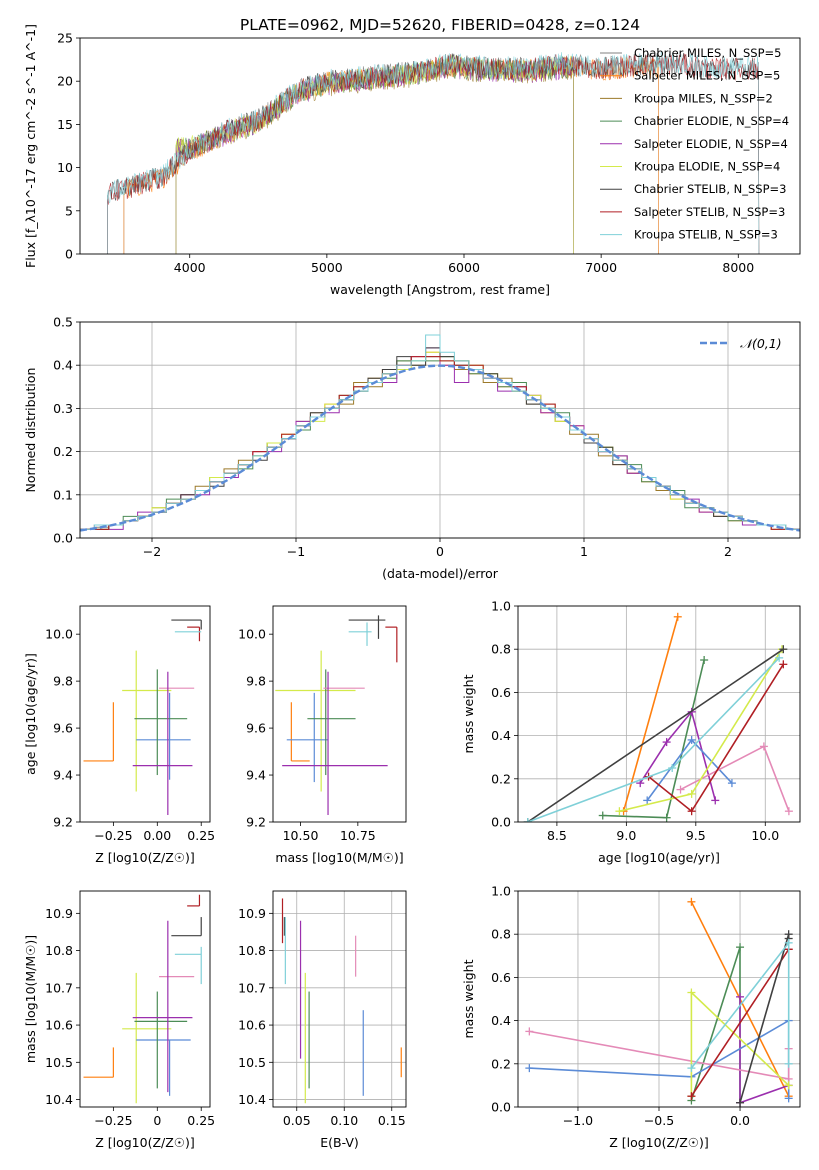 This screenshot has width=819, height=1170. What do you see at coordinates (501, 1063) in the screenshot?
I see `y-tick-label: 0.2` at bounding box center [501, 1063].